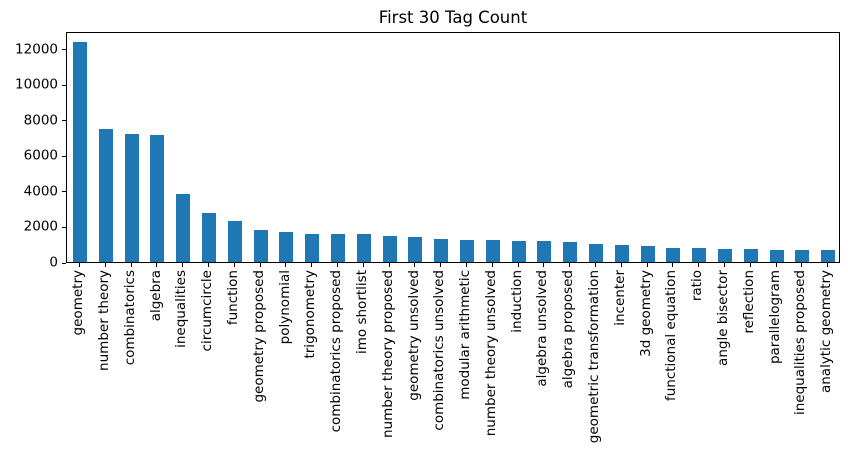  What do you see at coordinates (311, 364) in the screenshot?
I see `x-label-cell: trigonometry` at bounding box center [311, 364].